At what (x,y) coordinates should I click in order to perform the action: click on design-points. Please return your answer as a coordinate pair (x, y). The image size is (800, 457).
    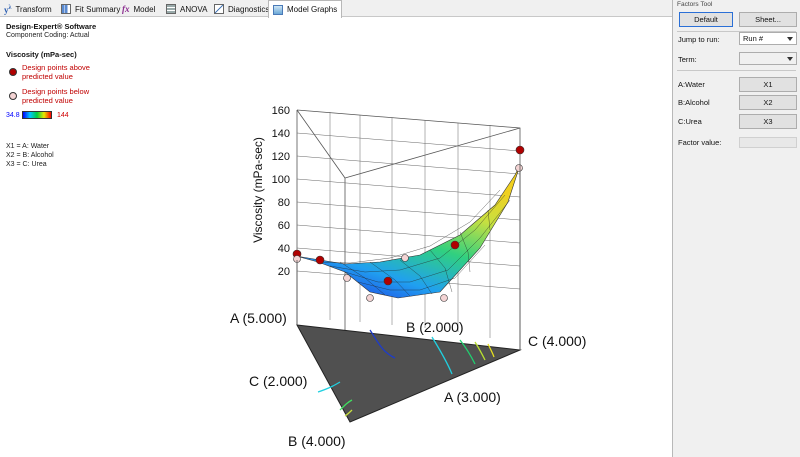
    Looking at the image, I should click on (408, 223).